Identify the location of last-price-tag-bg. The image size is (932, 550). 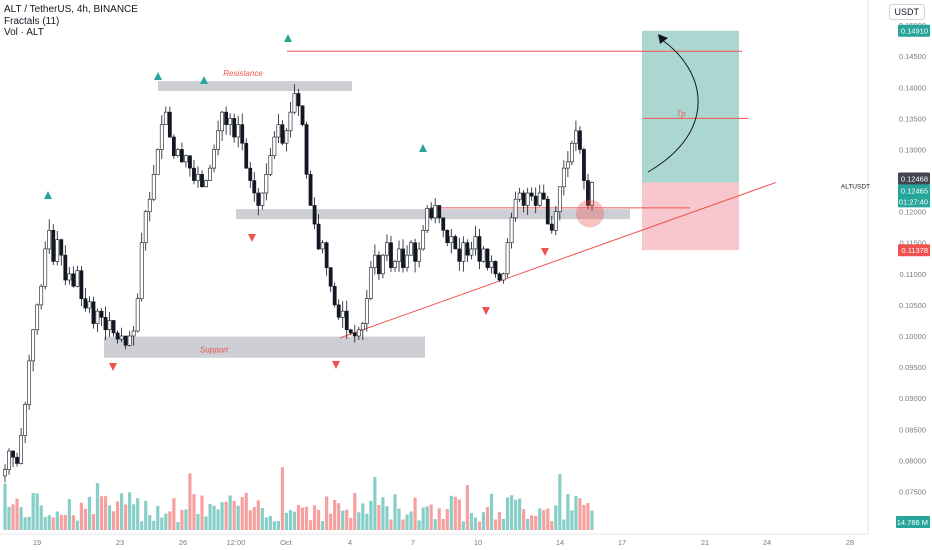
(914, 178).